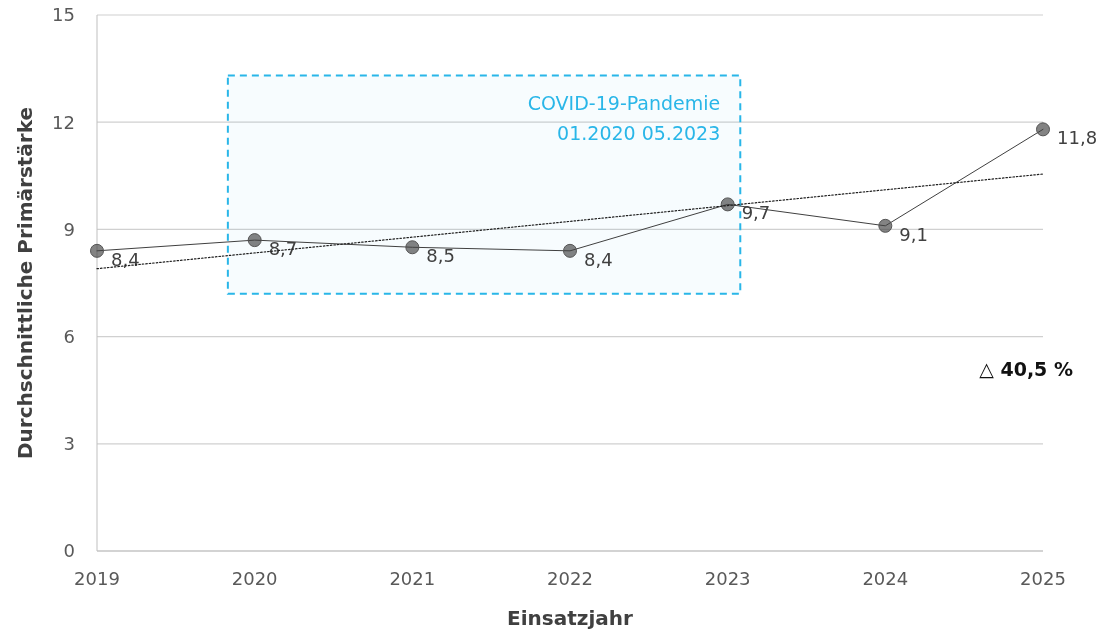  What do you see at coordinates (570, 618) in the screenshot?
I see `x-axis-title: Einsatzjahr` at bounding box center [570, 618].